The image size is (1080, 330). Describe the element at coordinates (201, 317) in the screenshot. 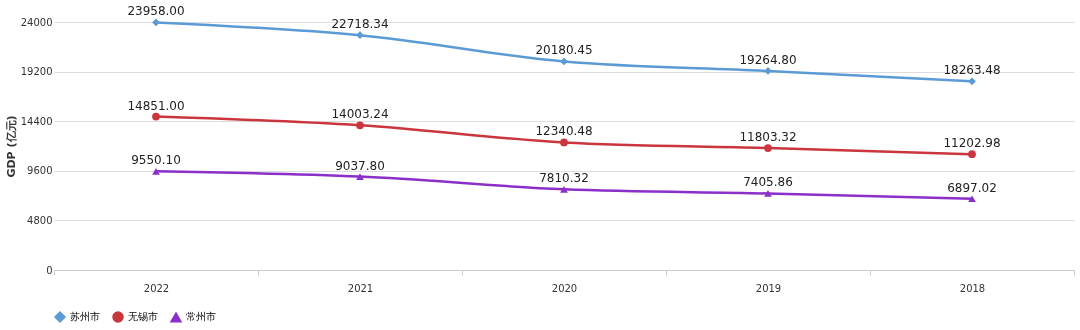

I see `legend-label: 常州市` at that location.